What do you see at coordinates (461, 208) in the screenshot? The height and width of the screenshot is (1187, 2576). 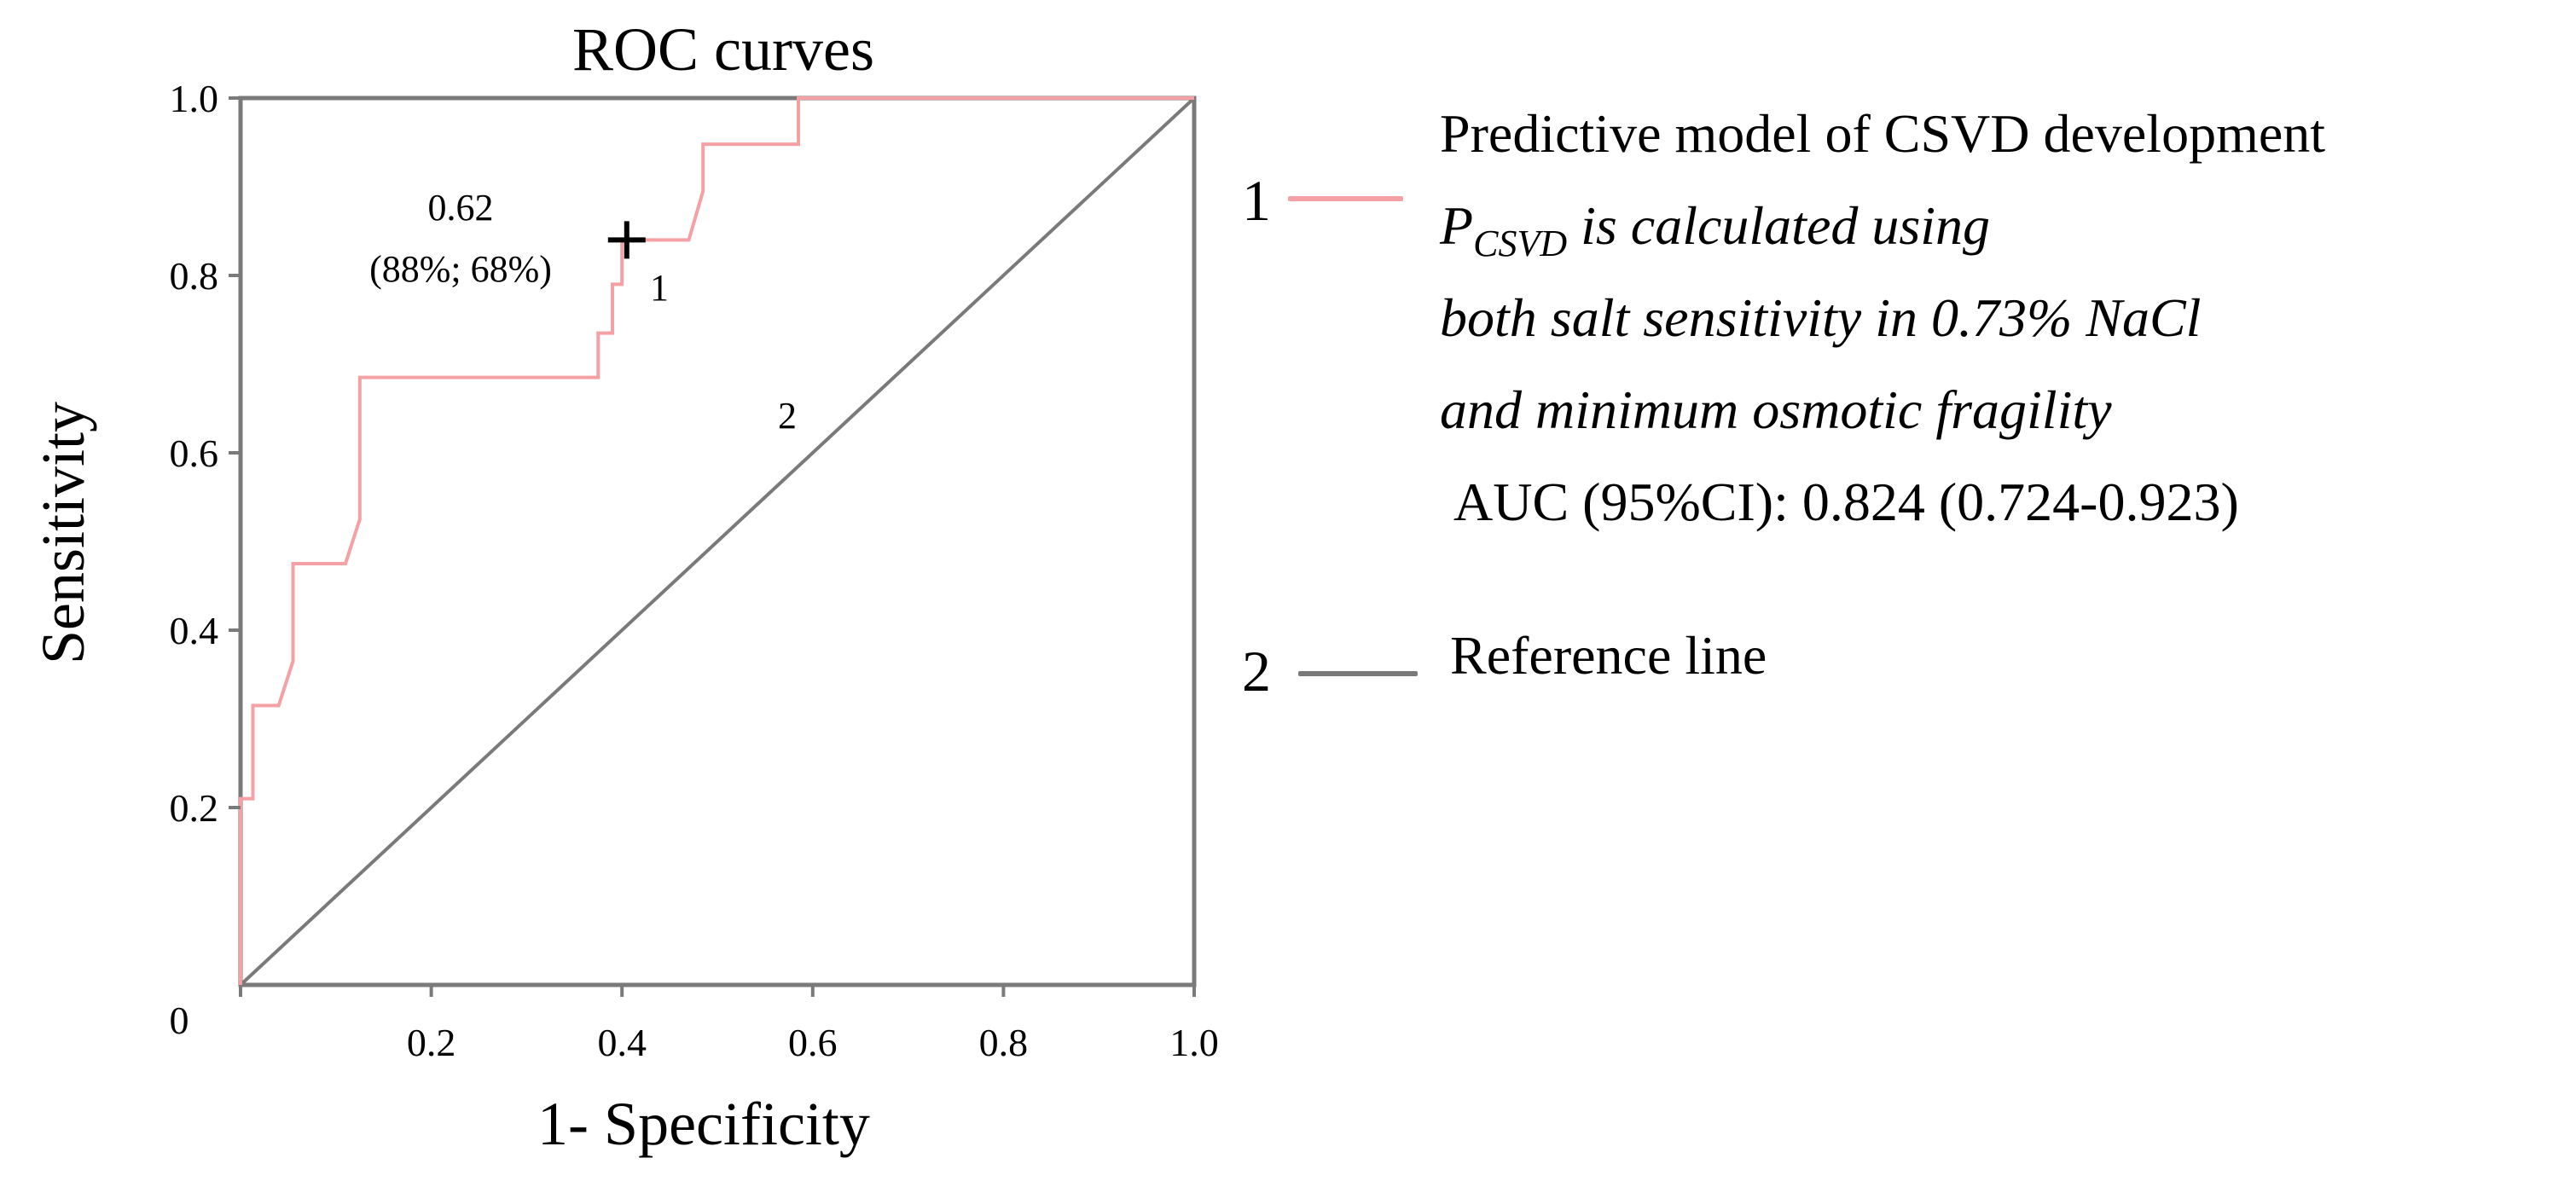 I see `cutoff-value-label: 0.62` at bounding box center [461, 208].